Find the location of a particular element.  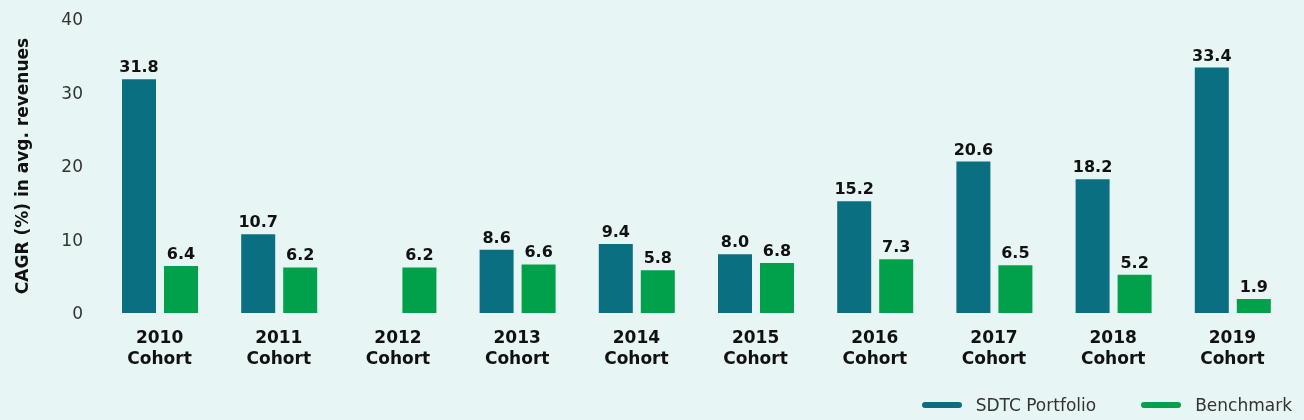

data-label: 5.2 is located at coordinates (1134, 262).